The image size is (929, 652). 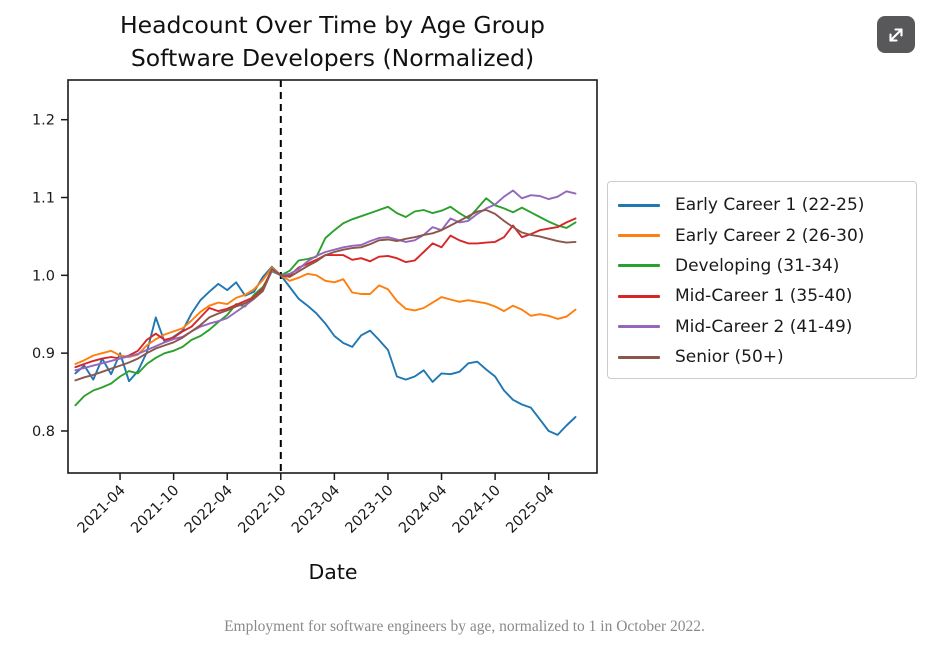 I want to click on legend-label: Mid-Career 1 (35-40), so click(x=764, y=296).